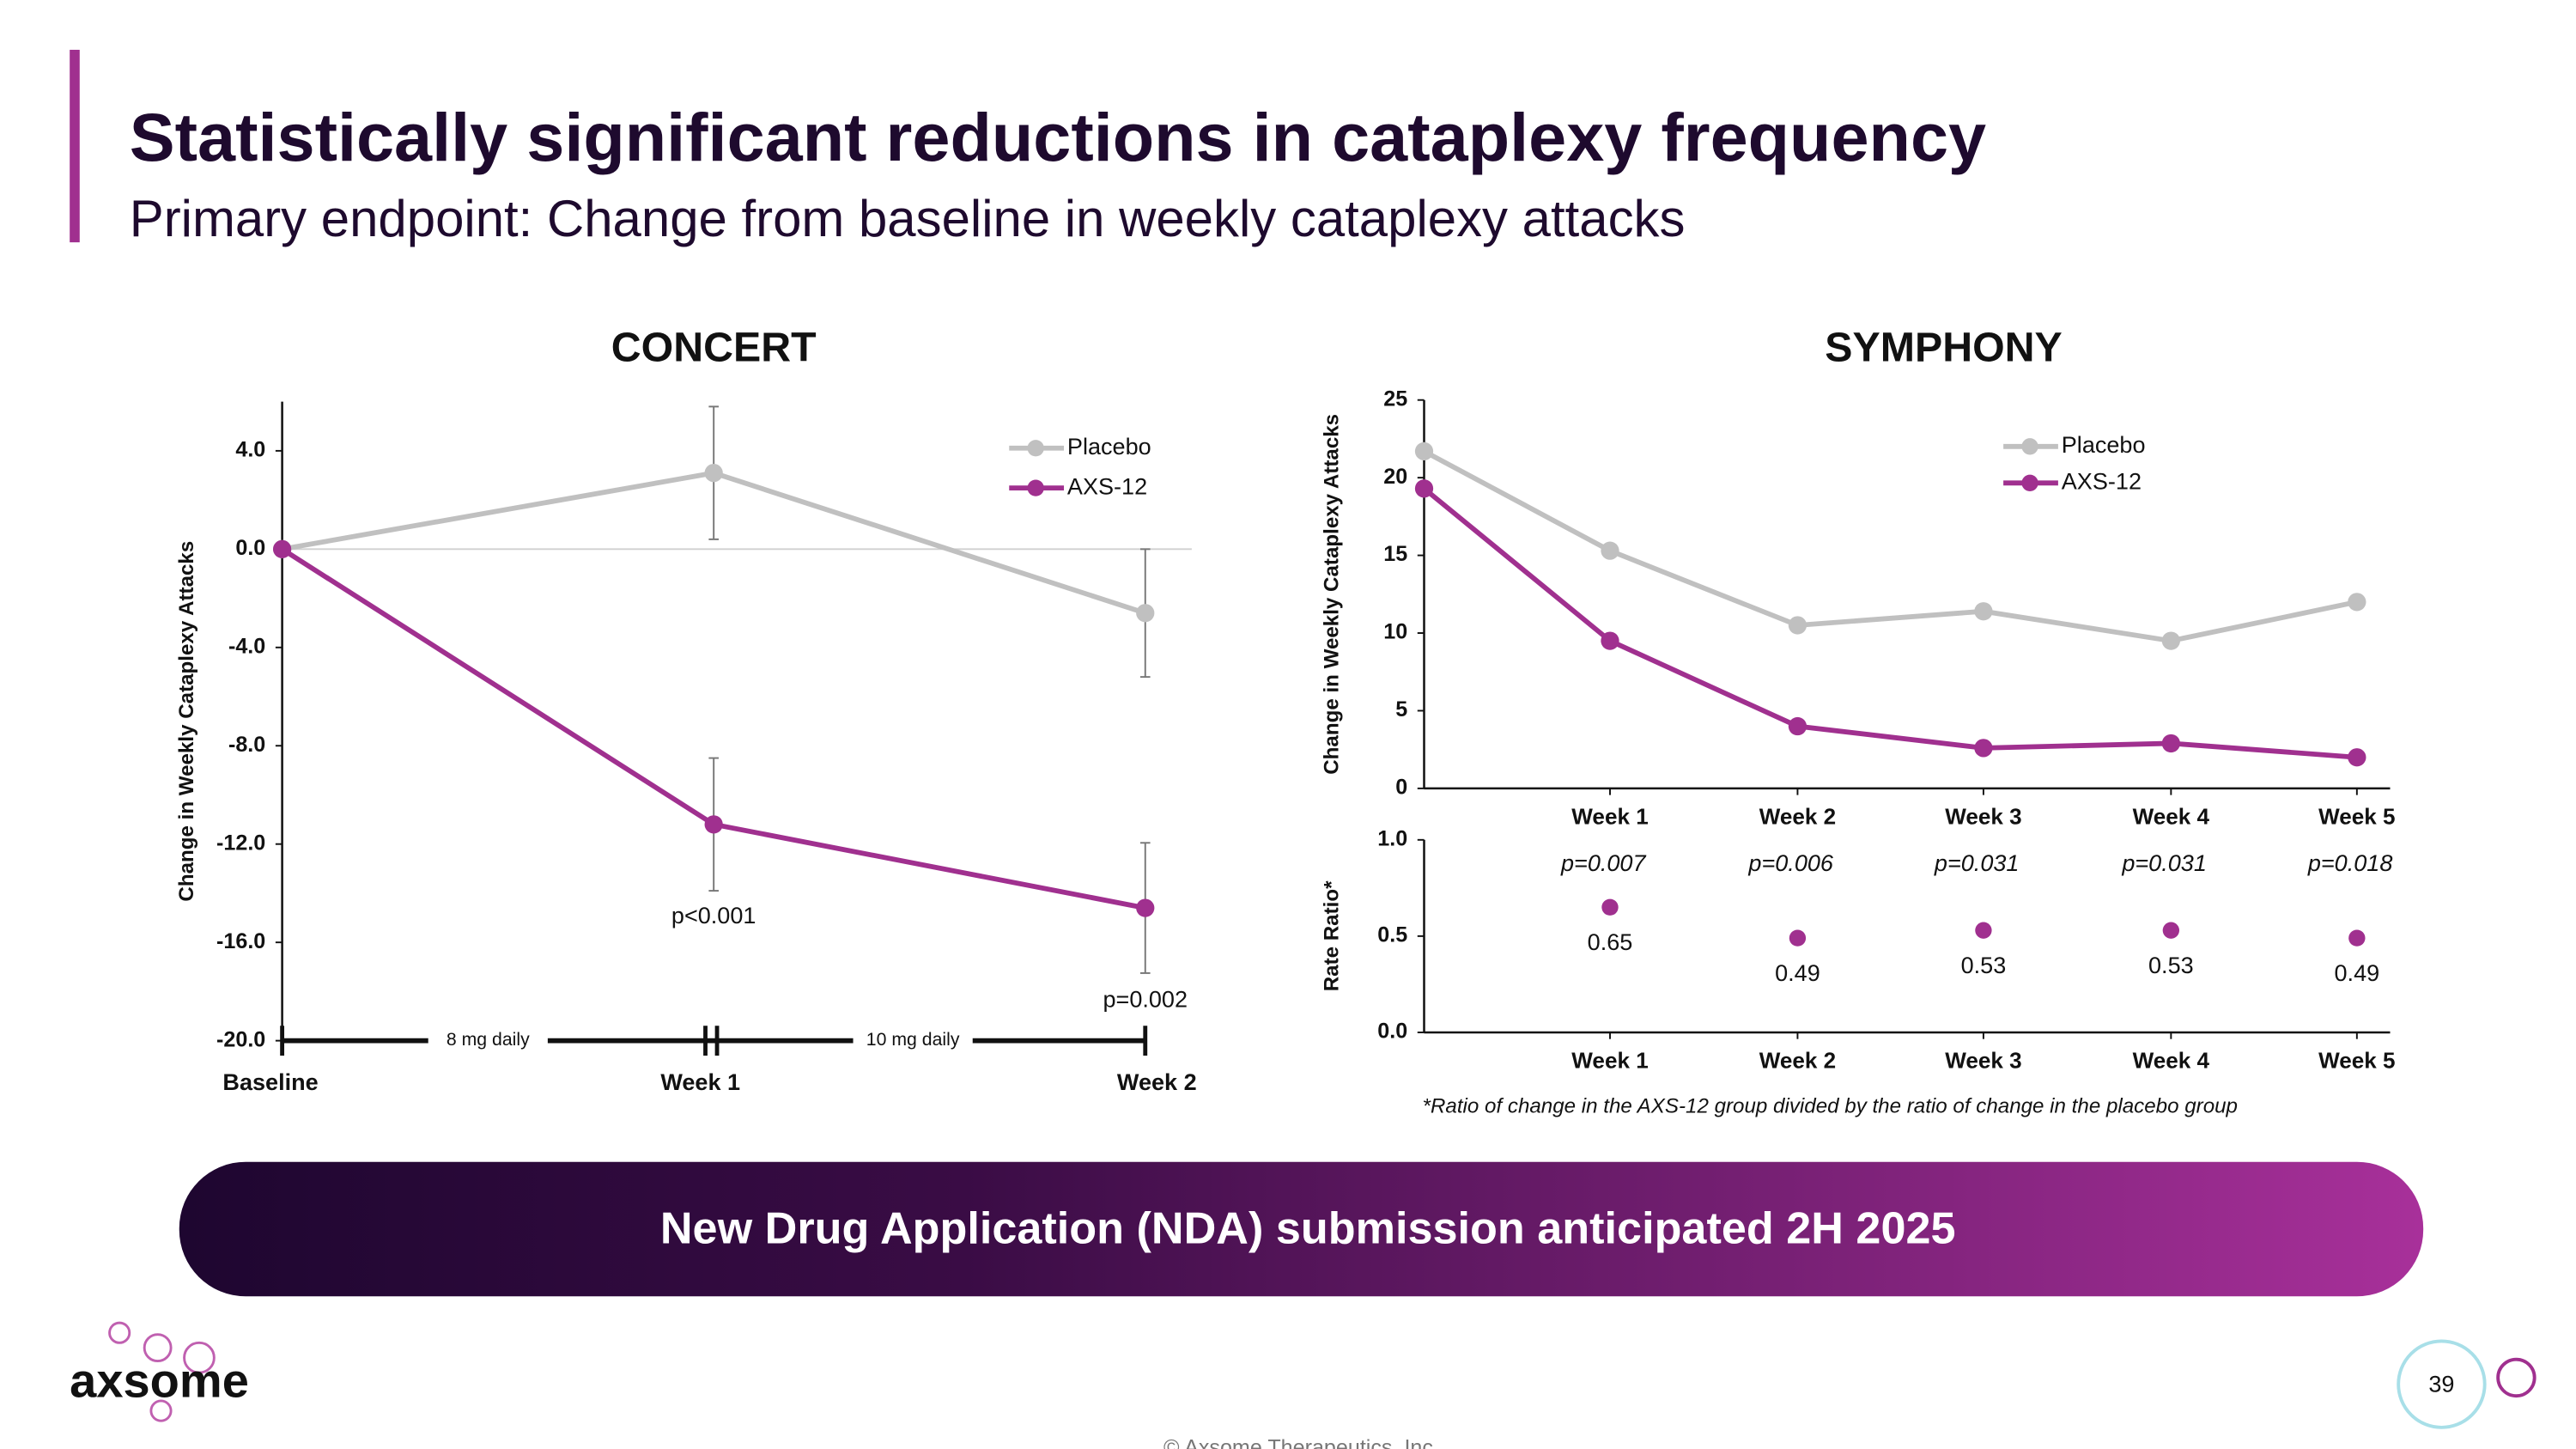 The image size is (2576, 1449). What do you see at coordinates (247, 646) in the screenshot?
I see `y-tick-label: -4.0` at bounding box center [247, 646].